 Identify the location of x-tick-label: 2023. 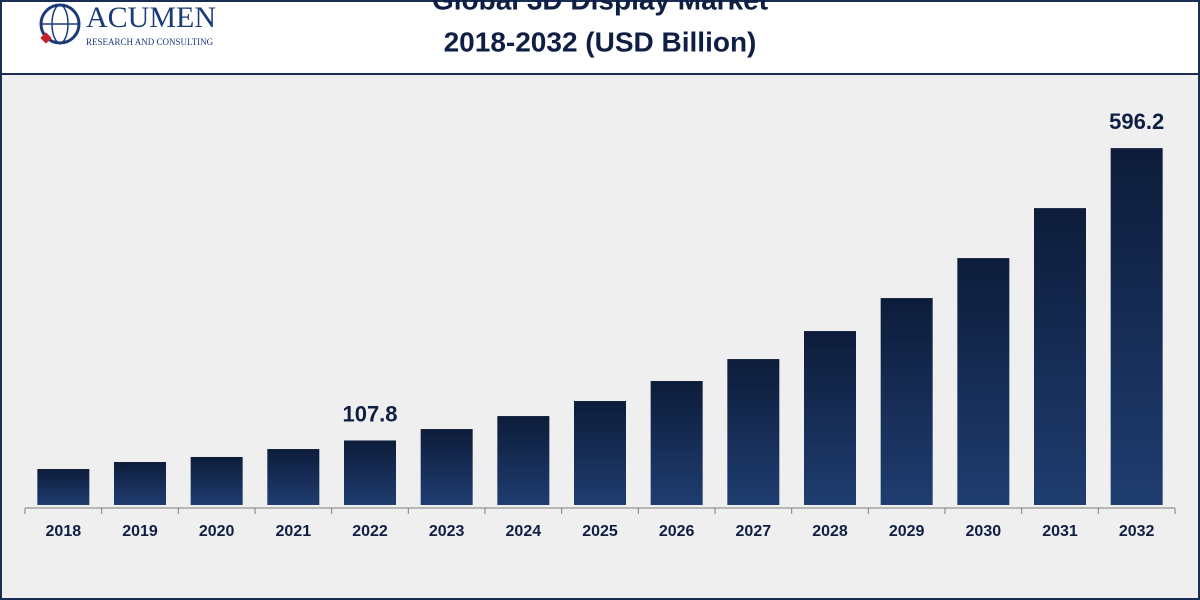
(447, 531).